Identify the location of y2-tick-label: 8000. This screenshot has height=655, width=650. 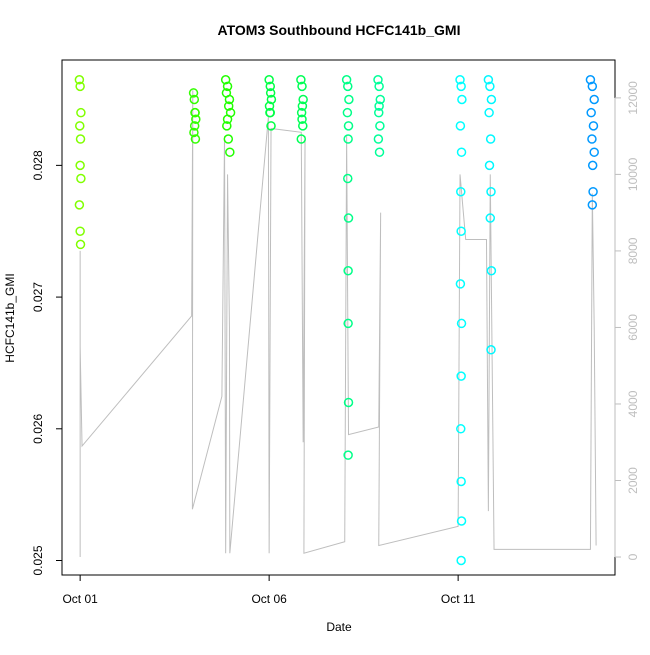
(633, 250).